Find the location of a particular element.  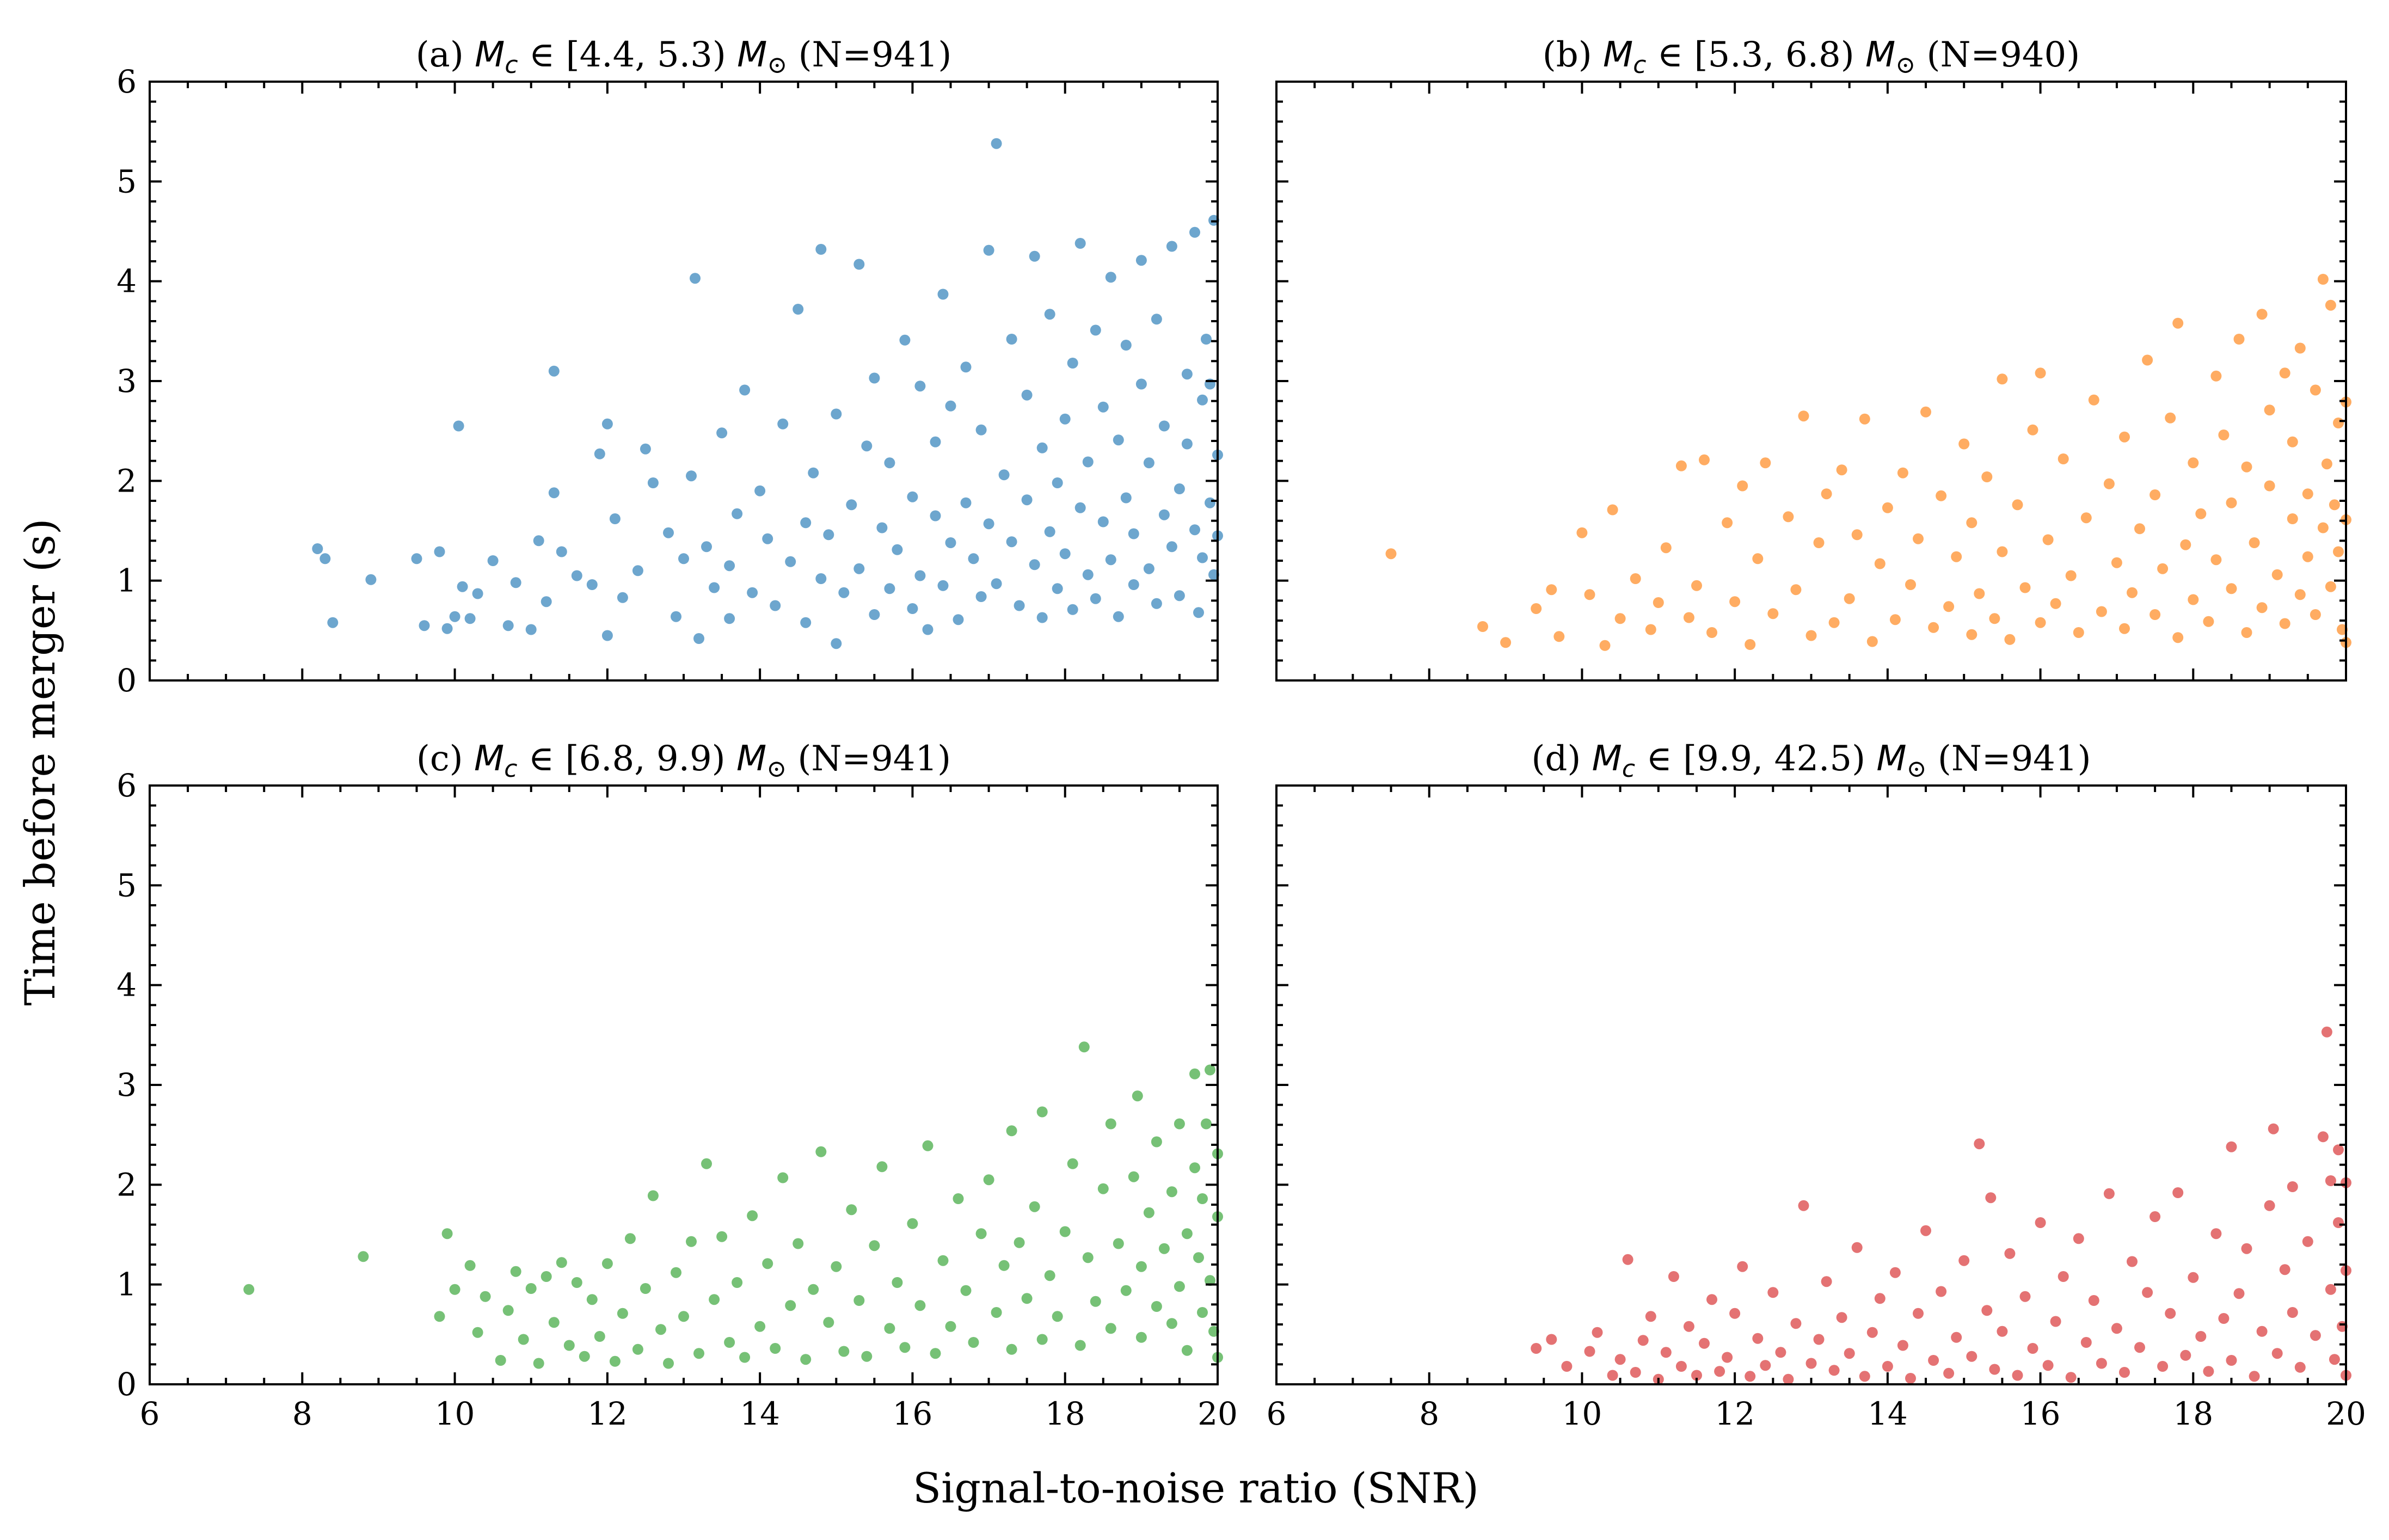

x-tick-label: 20 is located at coordinates (1217, 1413).